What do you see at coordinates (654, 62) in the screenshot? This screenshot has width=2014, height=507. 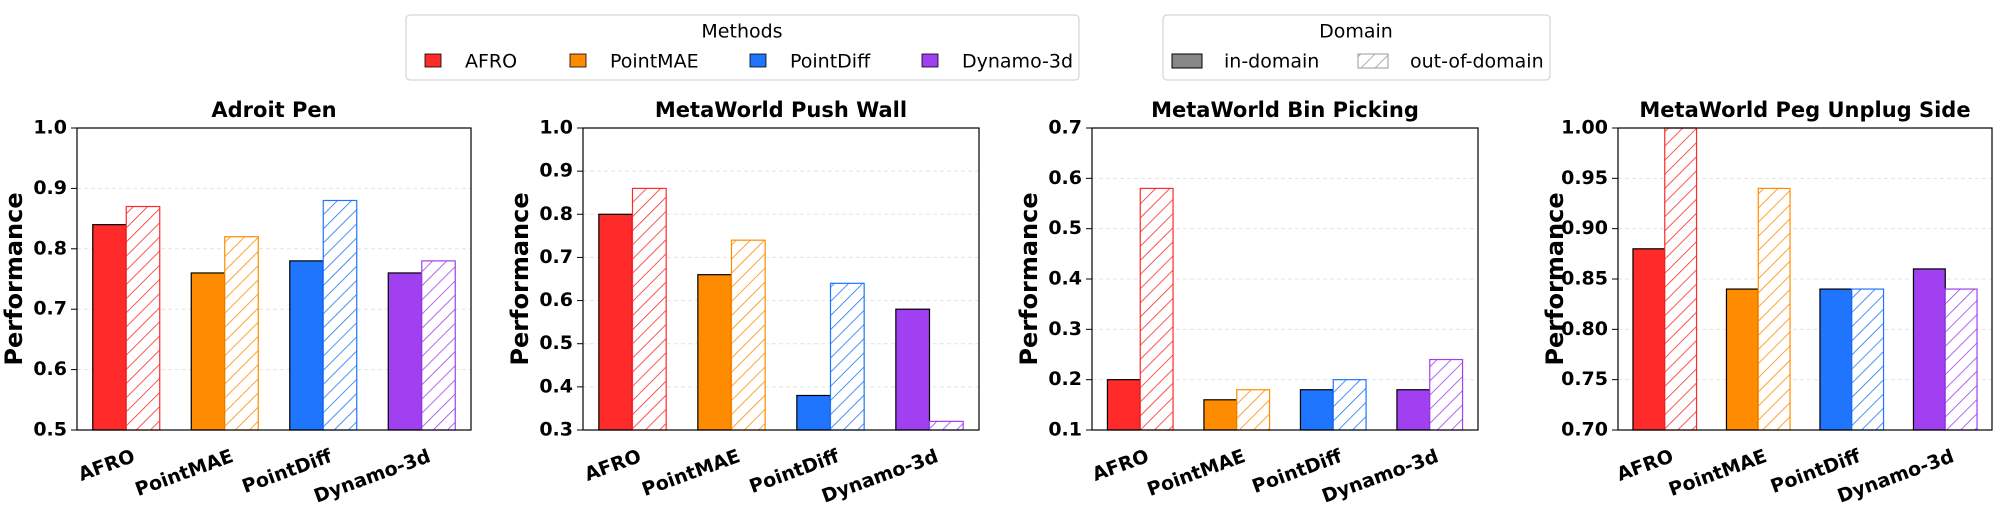 I see `legend-label: PointMAE` at bounding box center [654, 62].